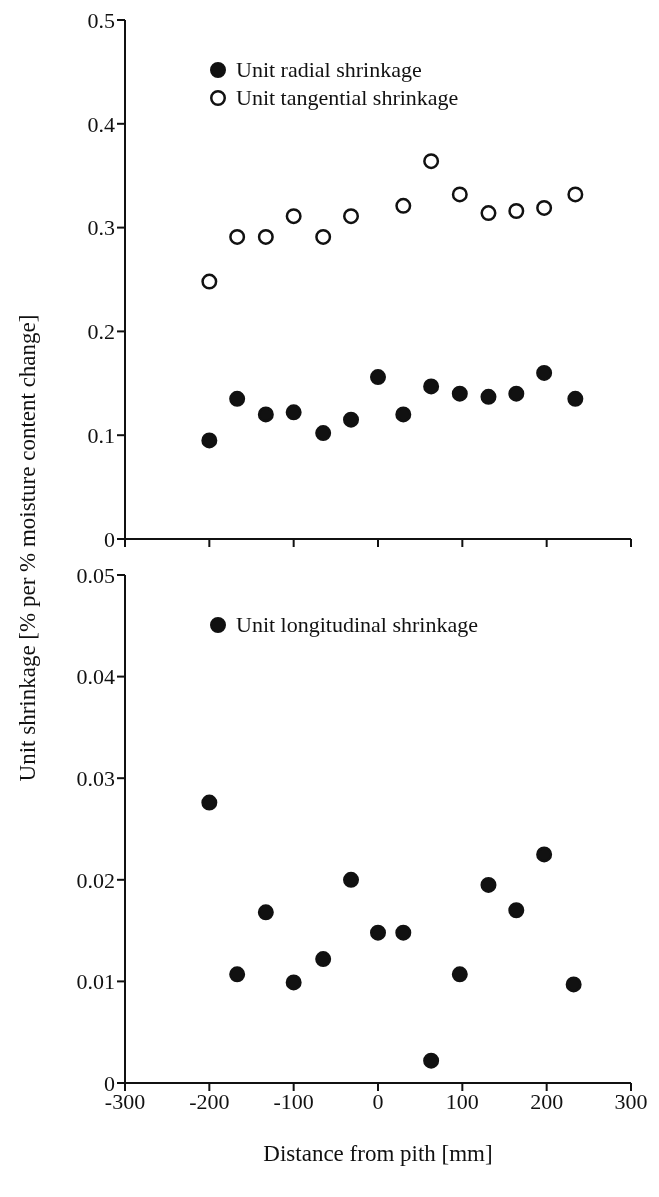 This screenshot has width=659, height=1197. What do you see at coordinates (109, 539) in the screenshot?
I see `y-tick-label: 0` at bounding box center [109, 539].